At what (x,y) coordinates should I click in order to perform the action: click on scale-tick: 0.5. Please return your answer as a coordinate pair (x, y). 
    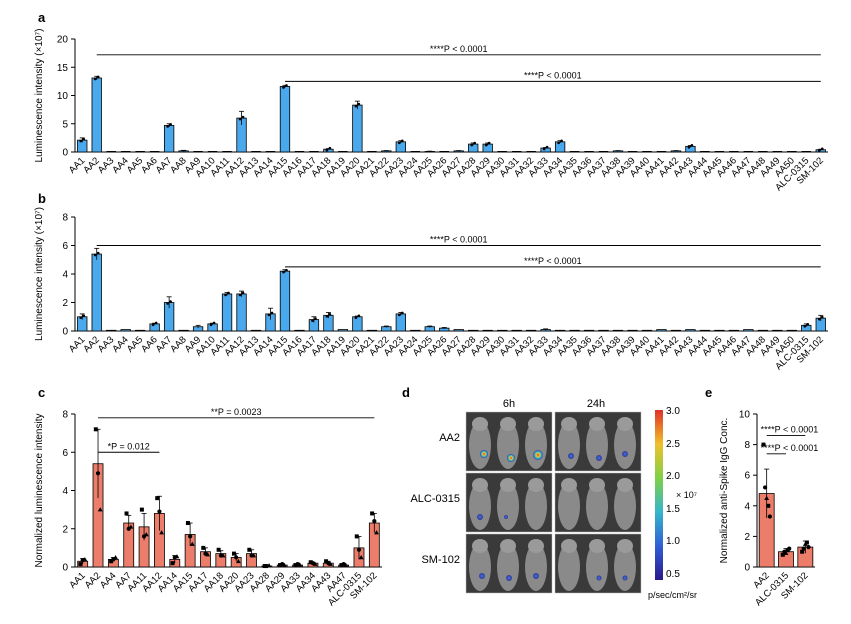
    Looking at the image, I should click on (673, 574).